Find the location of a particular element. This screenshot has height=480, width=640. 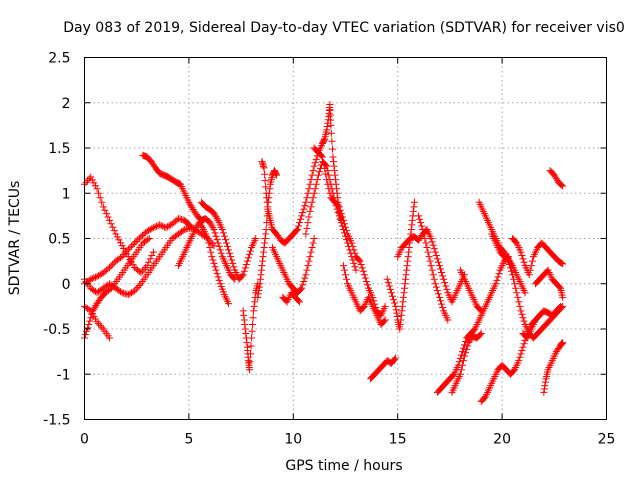

x-tick-label: 25 is located at coordinates (607, 440).